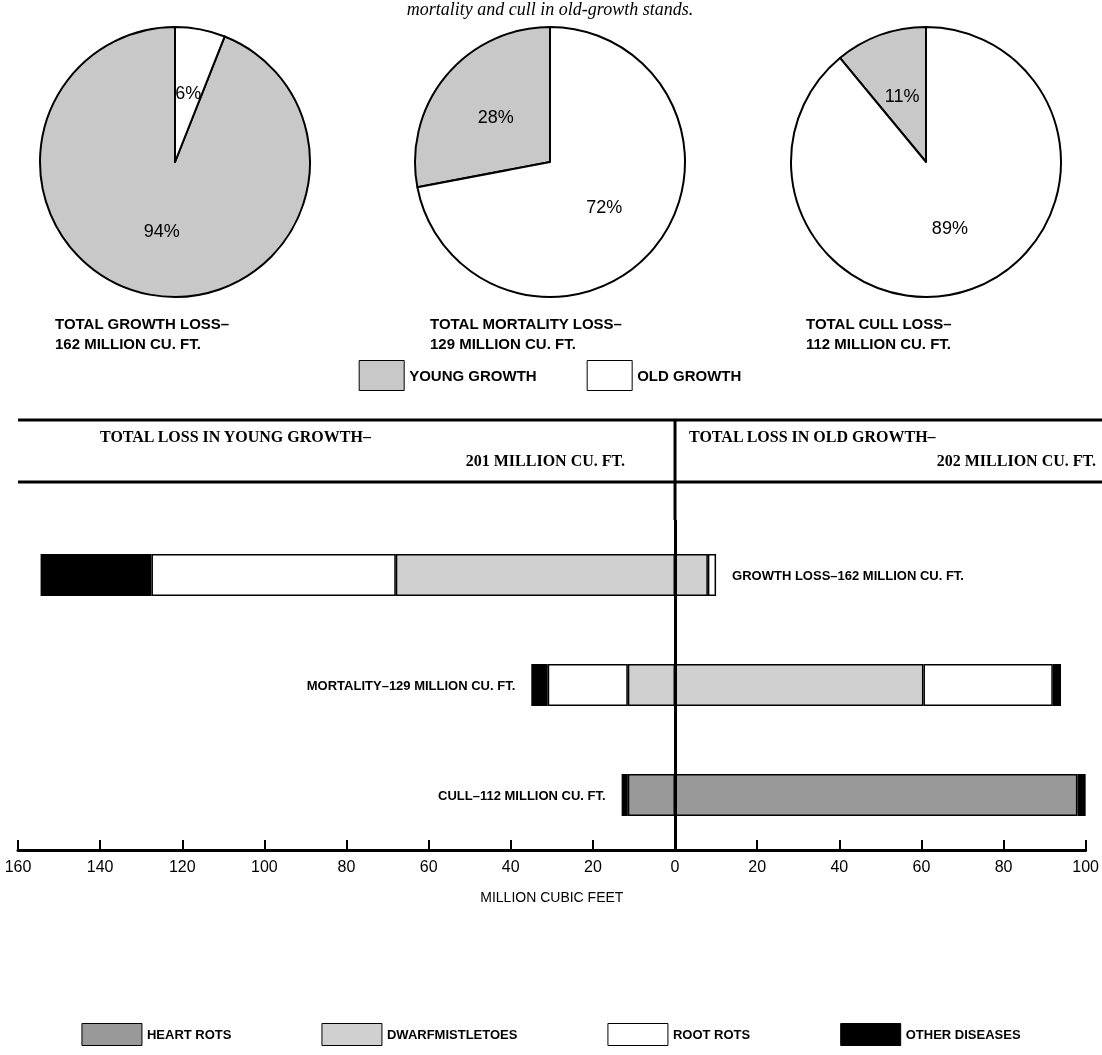 The height and width of the screenshot is (1055, 1102). I want to click on data-label: 11%, so click(902, 95).